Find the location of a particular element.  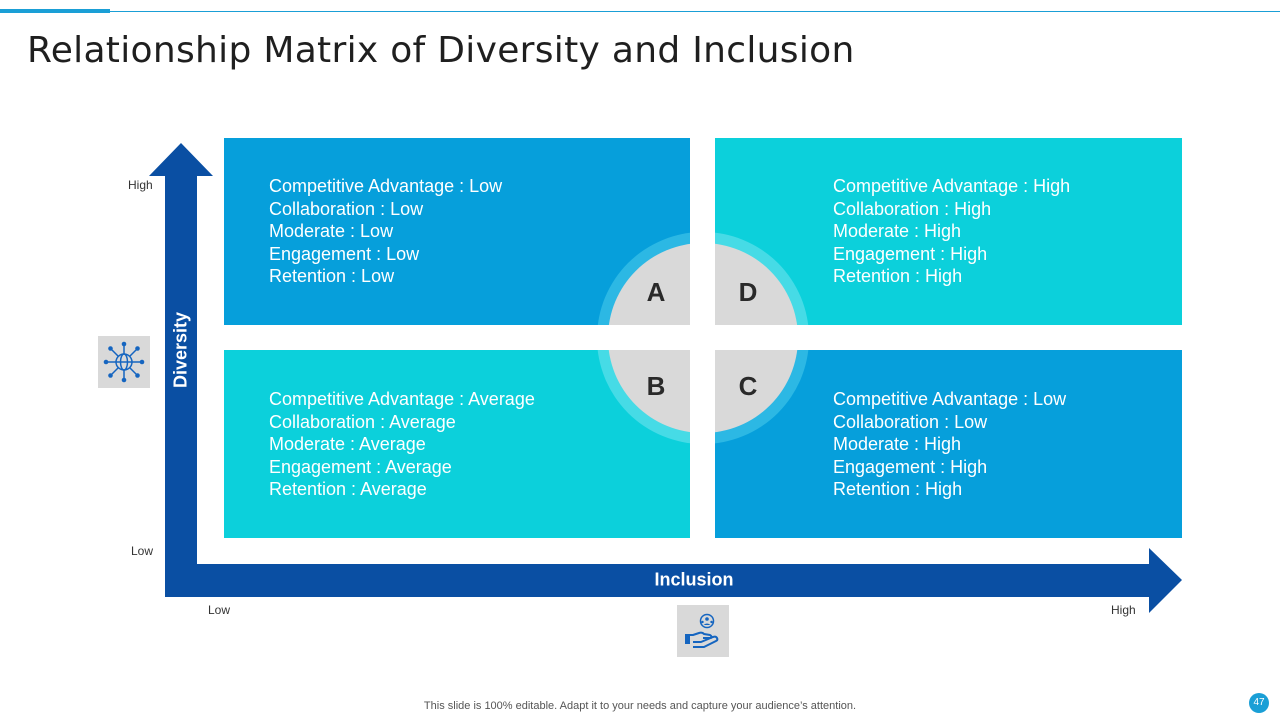

quadrant-d-line: Collaboration : High is located at coordinates (912, 208).